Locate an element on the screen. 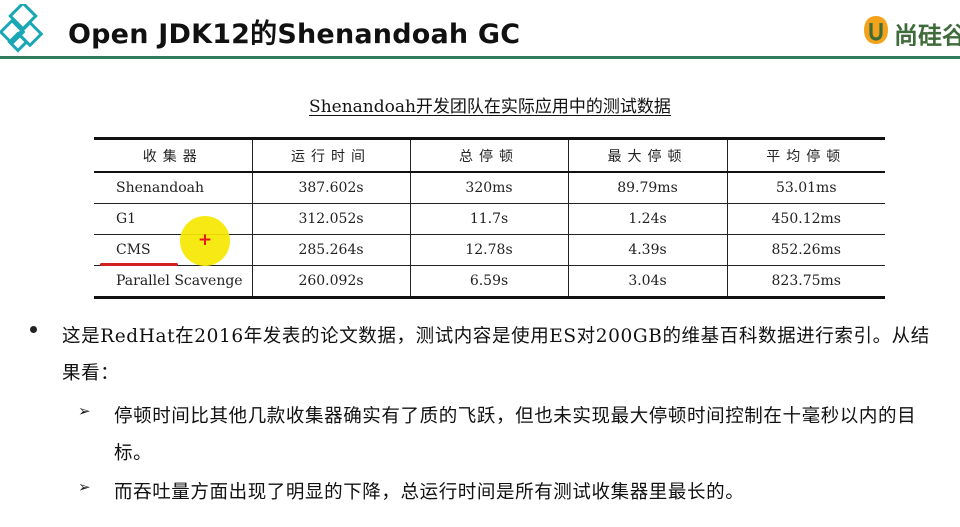  header-divider is located at coordinates (480, 57).